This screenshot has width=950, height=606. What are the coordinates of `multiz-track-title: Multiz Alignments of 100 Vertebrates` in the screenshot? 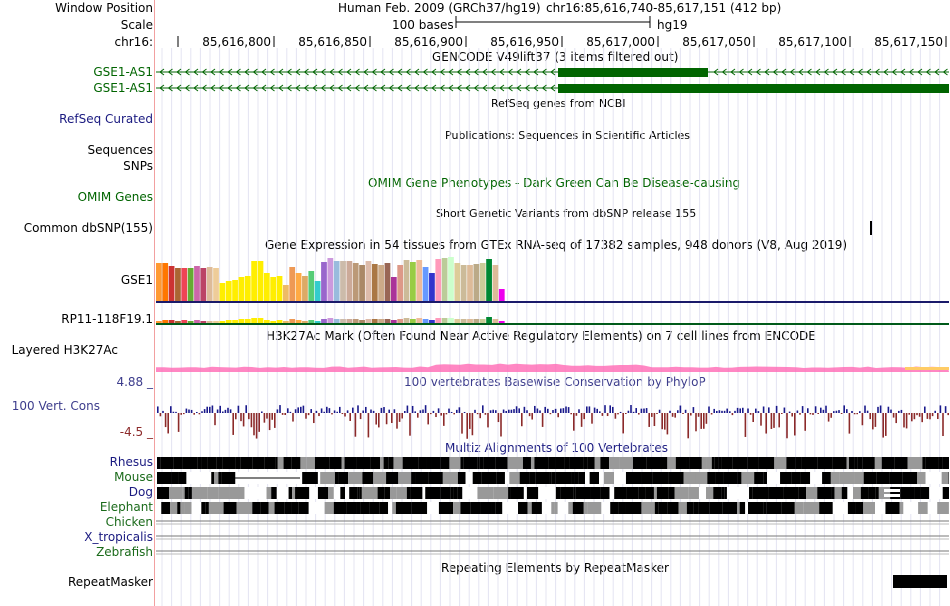 It's located at (557, 448).